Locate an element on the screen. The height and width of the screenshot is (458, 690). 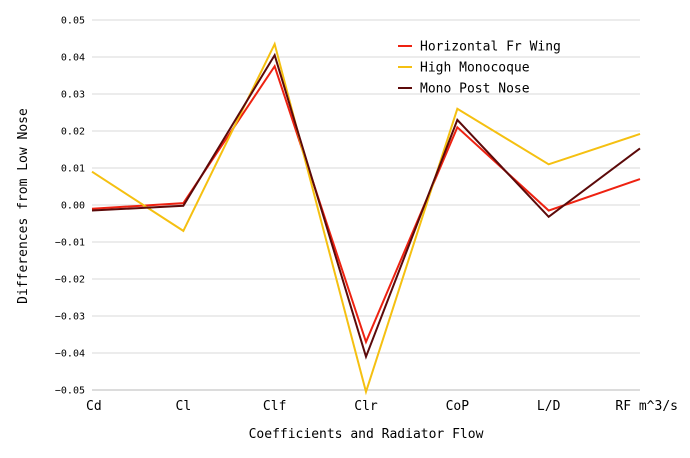
y-tick-label: −0.01 is located at coordinates (70, 243).